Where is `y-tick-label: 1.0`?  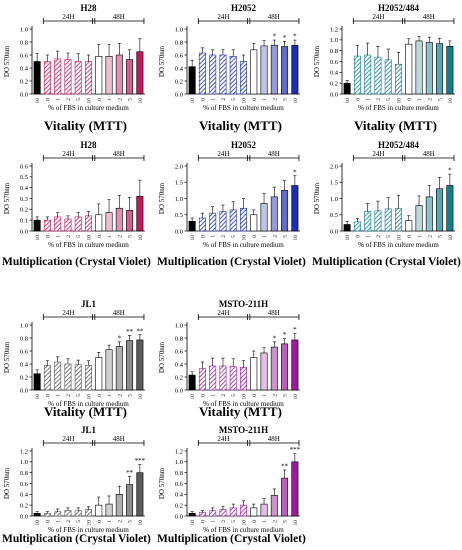 y-tick-label: 1.0 is located at coordinates (24, 325).